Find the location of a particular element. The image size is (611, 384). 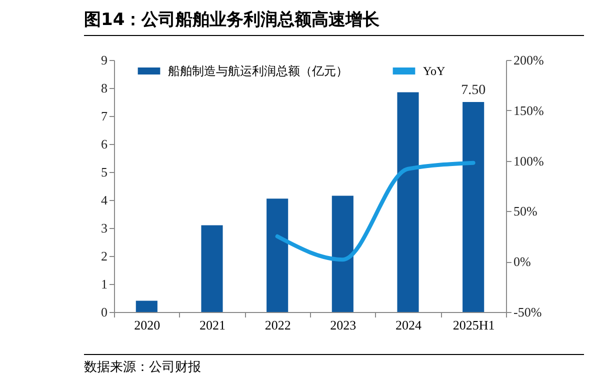

y2-tick-label: 0% is located at coordinates (522, 262).